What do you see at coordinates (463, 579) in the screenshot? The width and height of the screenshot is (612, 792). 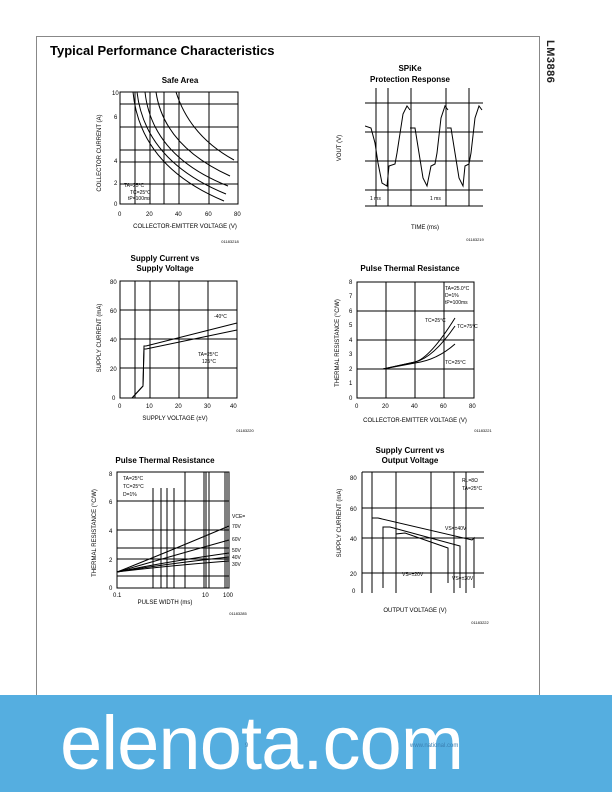 I see `svg-text: VS=±30V` at bounding box center [463, 579].